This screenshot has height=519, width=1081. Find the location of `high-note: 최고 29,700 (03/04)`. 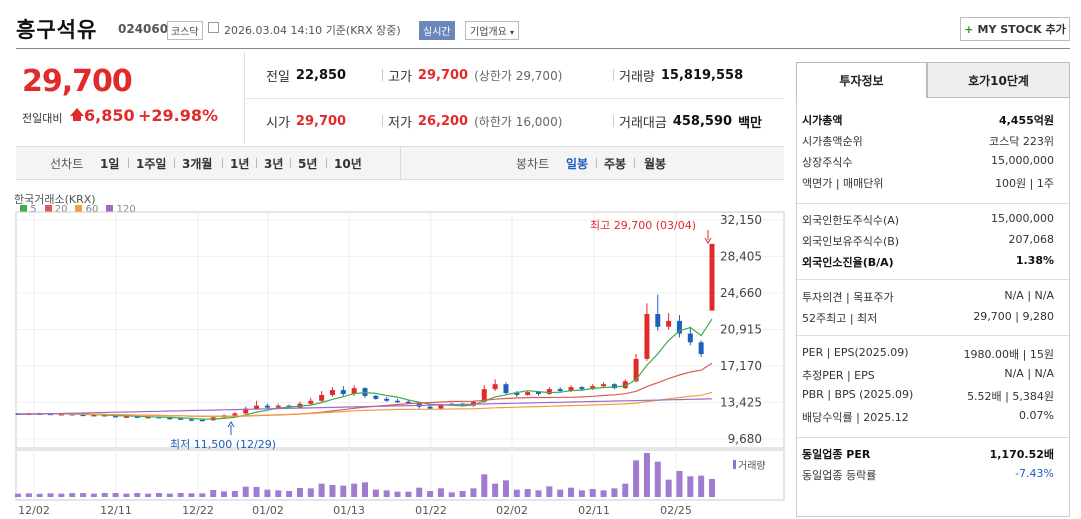

high-note: 최고 29,700 (03/04) is located at coordinates (643, 225).